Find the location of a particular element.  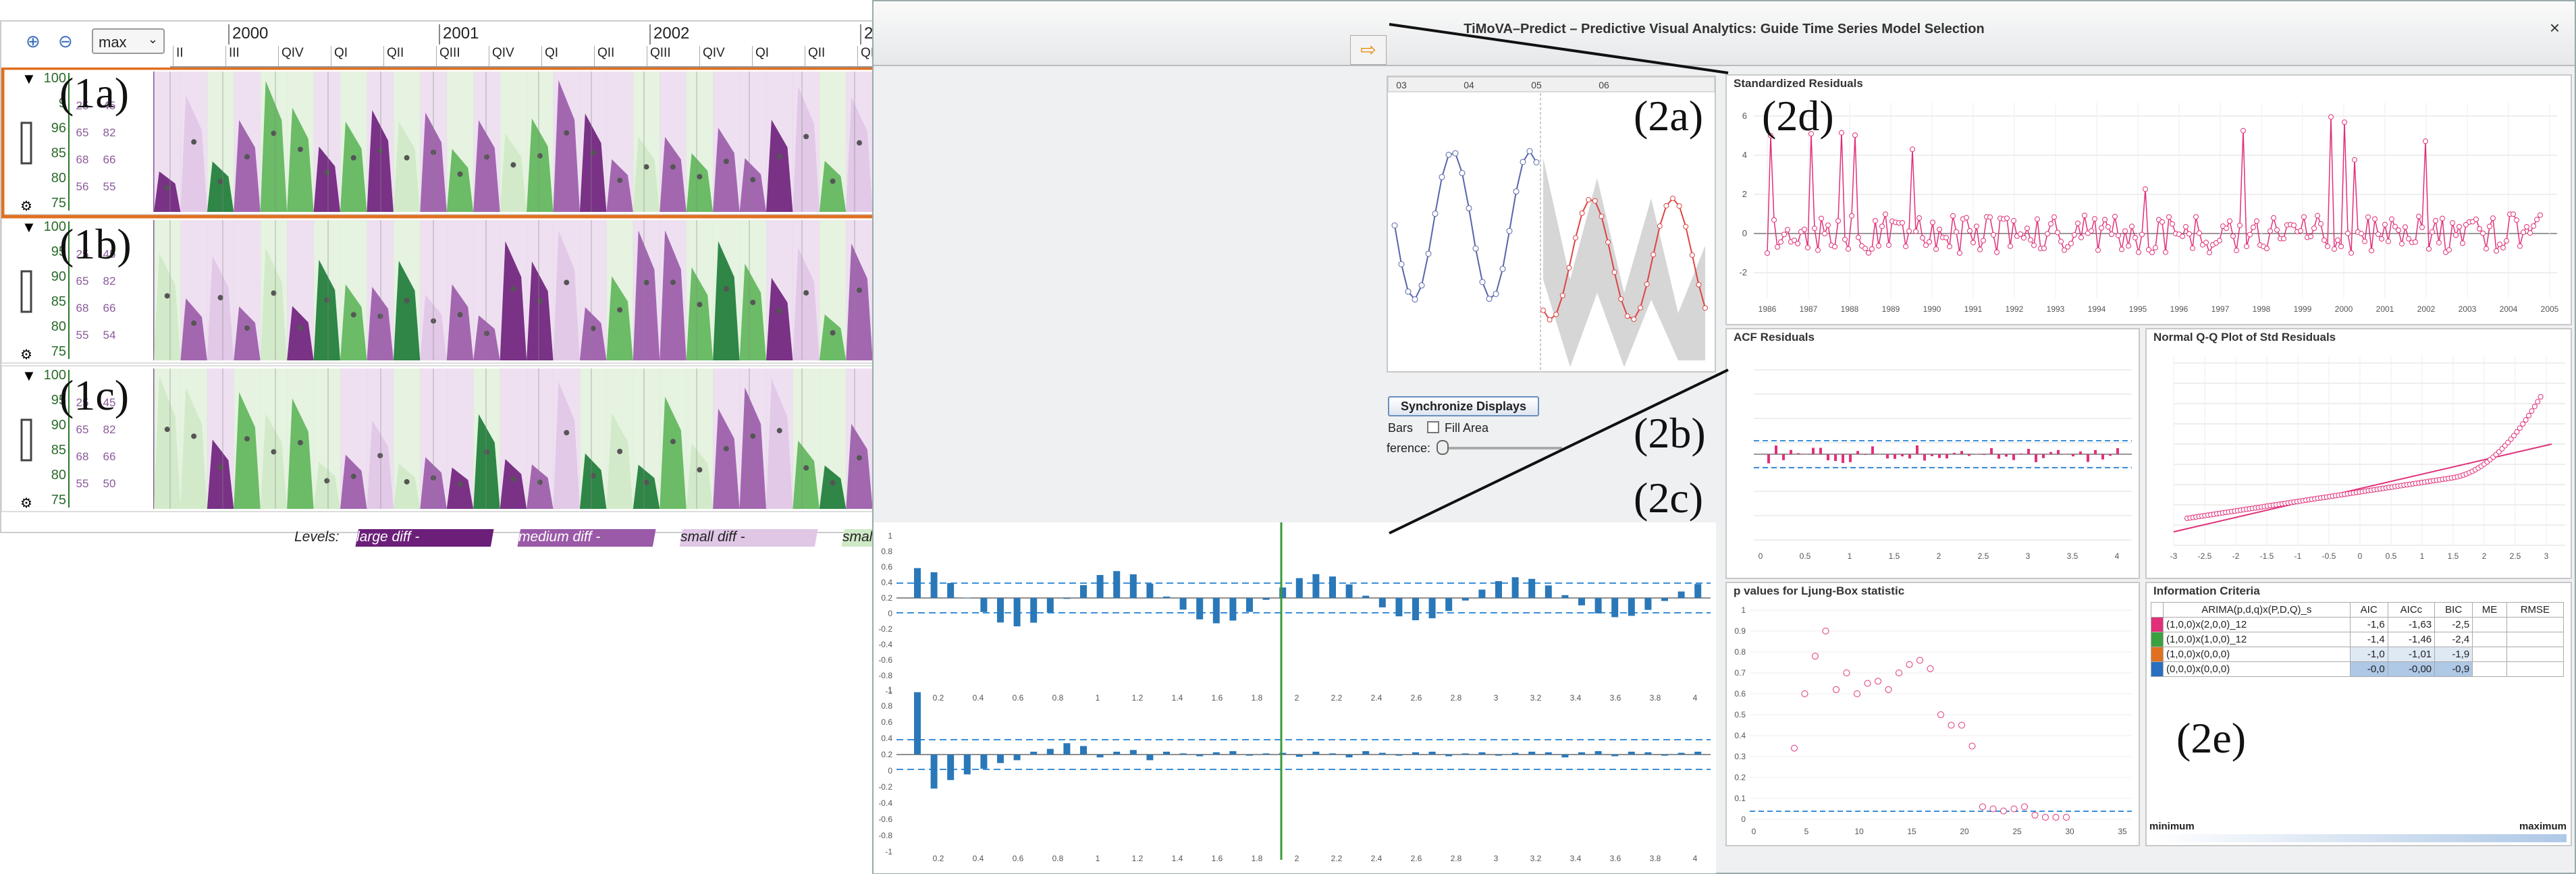

sync-button: Synchronize Displays is located at coordinates (1463, 406).